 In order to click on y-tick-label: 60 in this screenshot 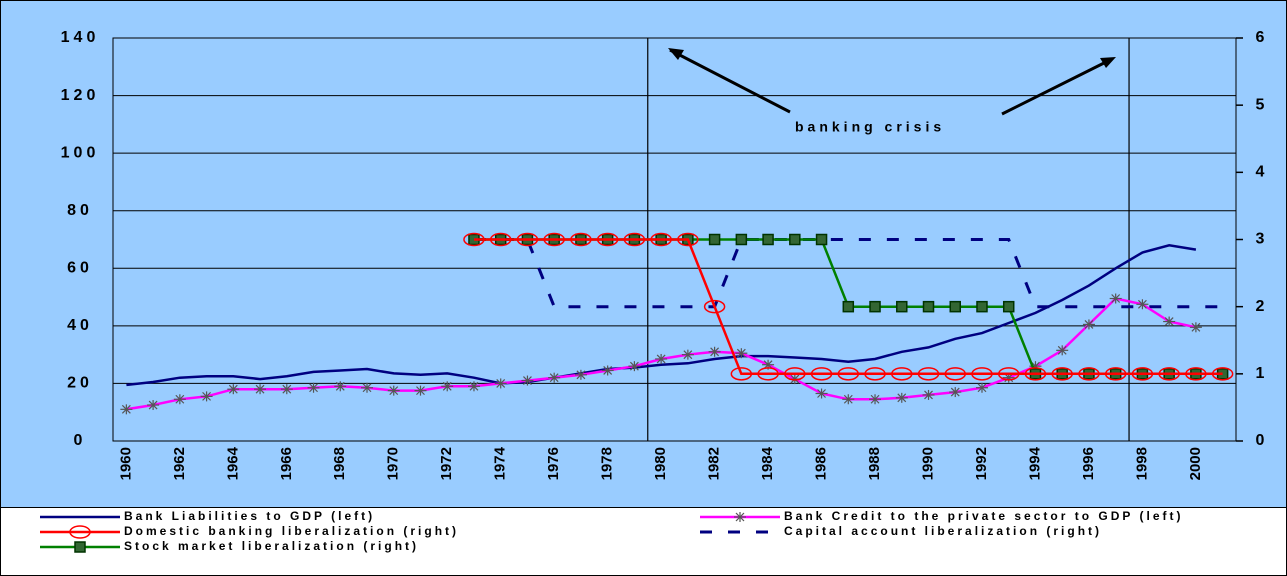, I will do `click(80, 268)`.